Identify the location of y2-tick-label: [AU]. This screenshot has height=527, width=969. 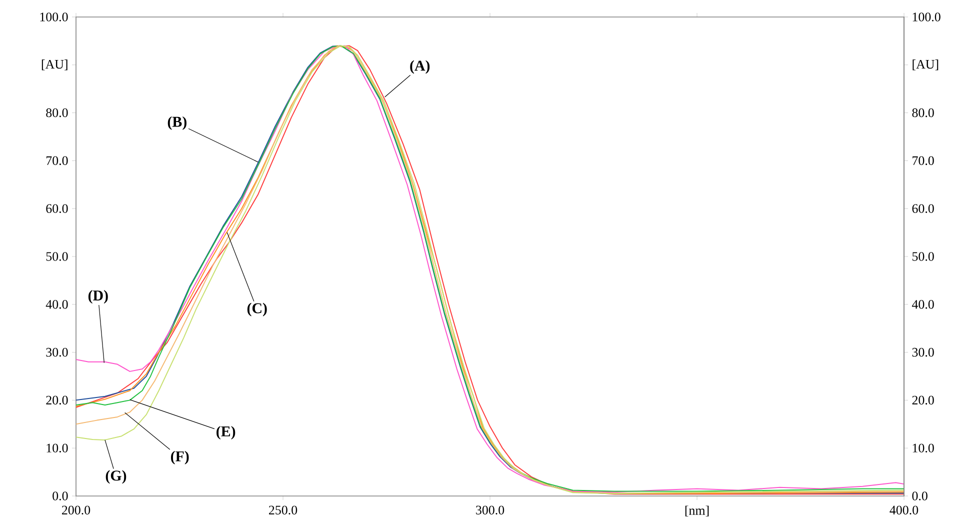
(925, 65).